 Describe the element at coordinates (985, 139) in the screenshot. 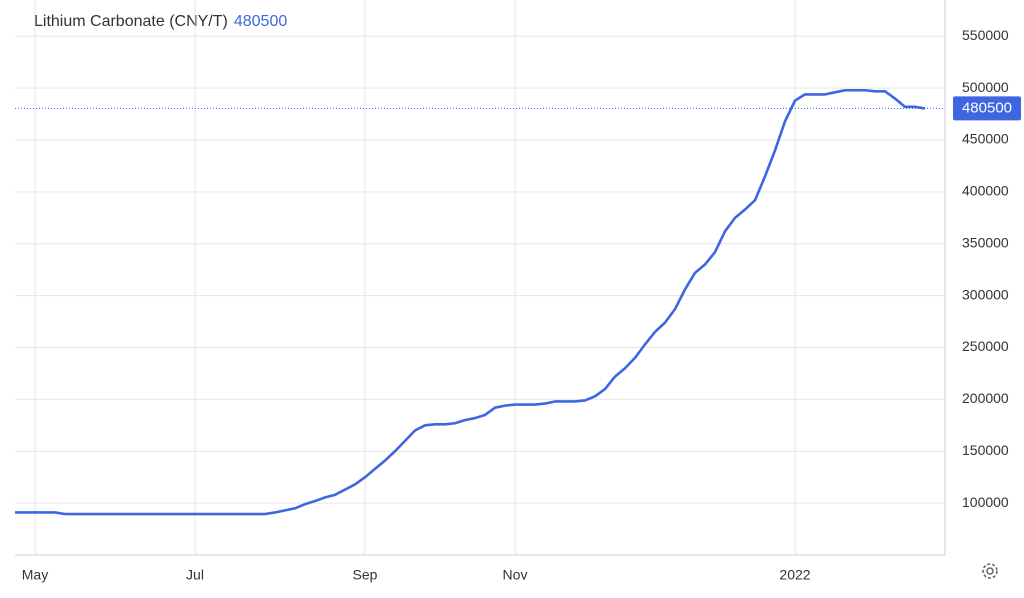

I see `y-tick-label: 450000` at that location.